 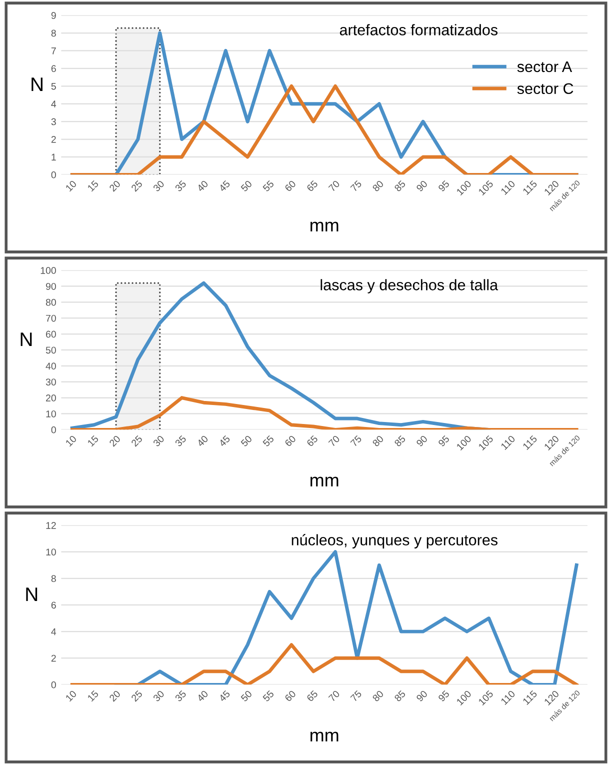 I want to click on y-tick-label: 100, so click(x=48, y=270).